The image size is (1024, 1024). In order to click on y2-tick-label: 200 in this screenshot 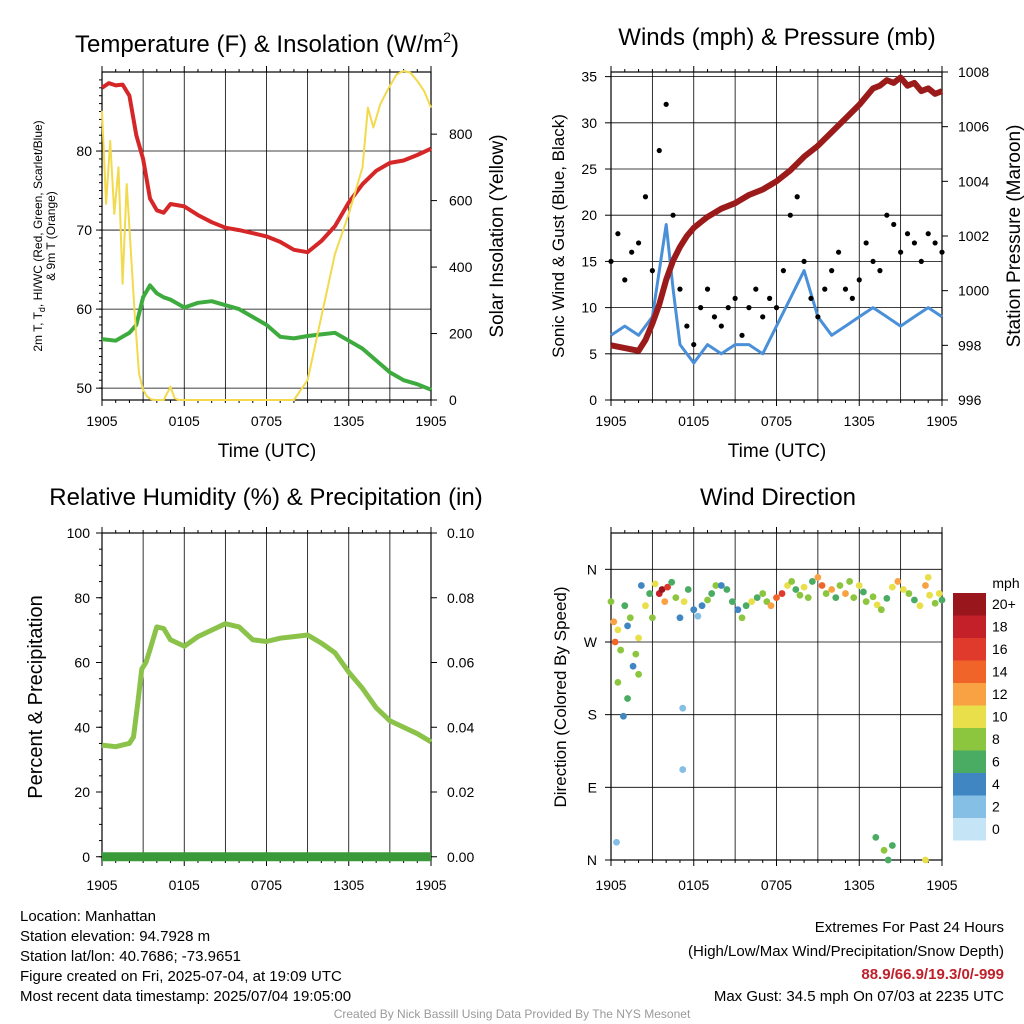, I will do `click(461, 334)`.